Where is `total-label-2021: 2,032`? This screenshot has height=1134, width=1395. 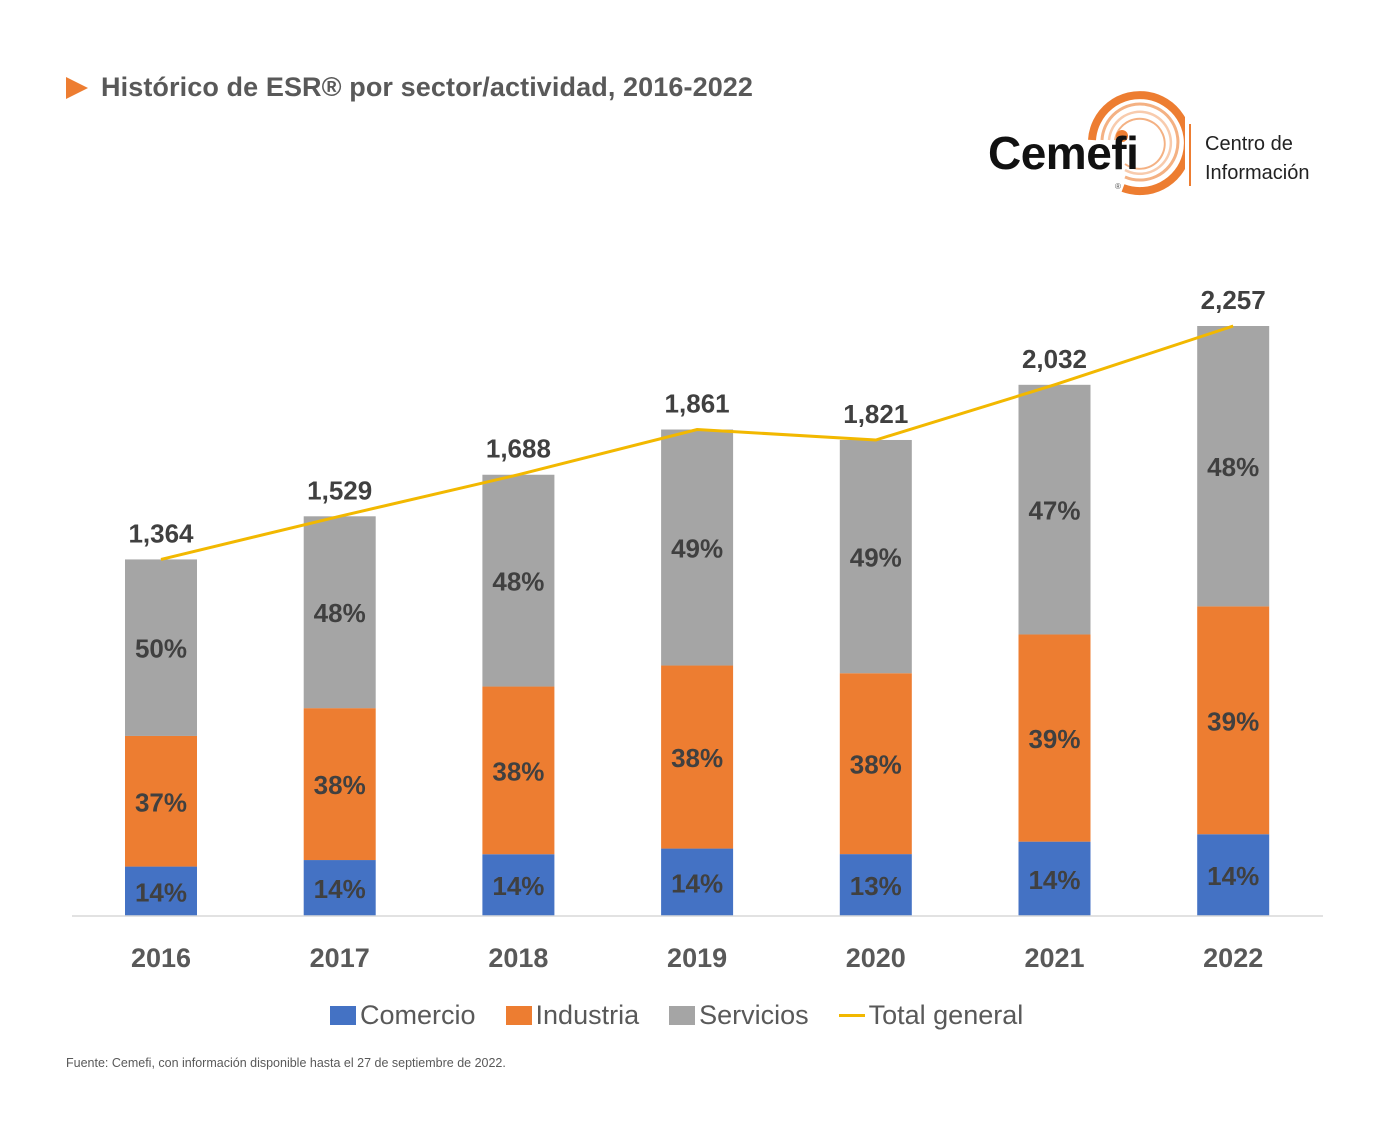 total-label-2021: 2,032 is located at coordinates (1054, 359).